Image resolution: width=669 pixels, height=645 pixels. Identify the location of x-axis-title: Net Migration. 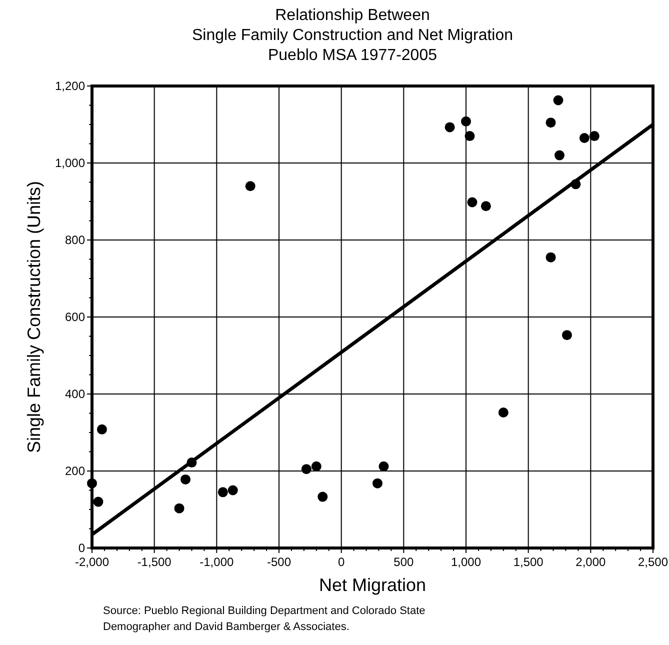
(372, 585).